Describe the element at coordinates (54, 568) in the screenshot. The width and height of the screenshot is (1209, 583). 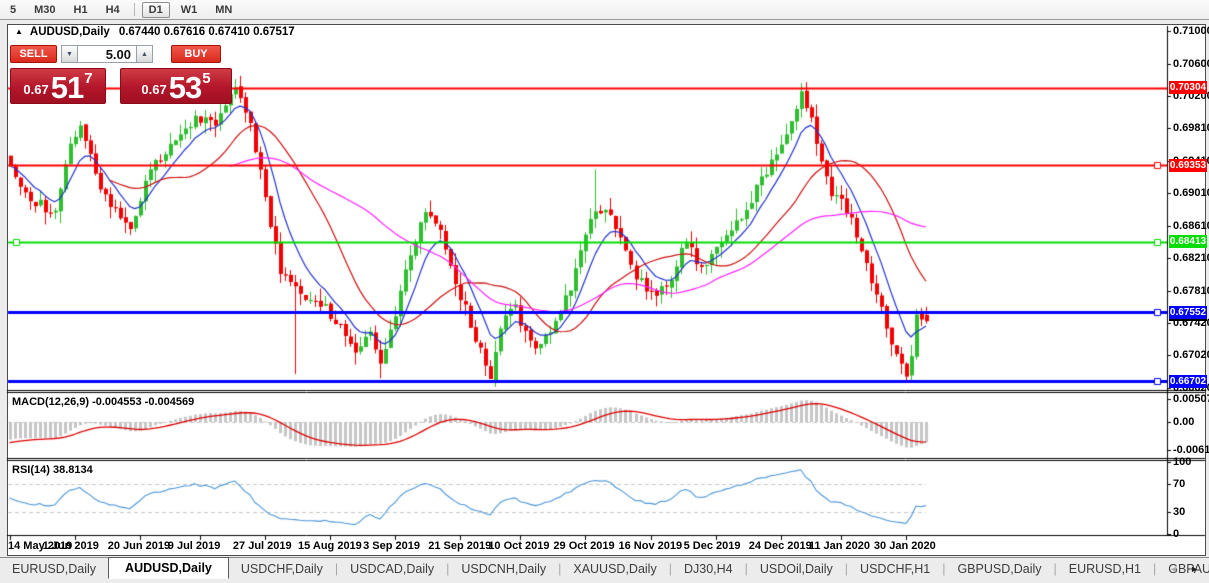
I see `chart-tab-eurusd-daily: EURUSD,Daily` at that location.